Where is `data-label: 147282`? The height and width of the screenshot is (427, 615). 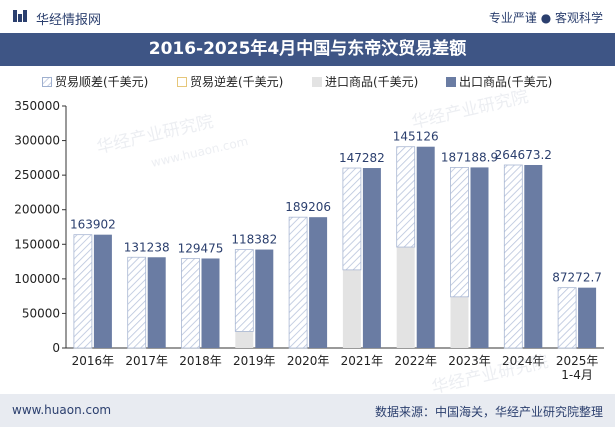 data-label: 147282 is located at coordinates (362, 158).